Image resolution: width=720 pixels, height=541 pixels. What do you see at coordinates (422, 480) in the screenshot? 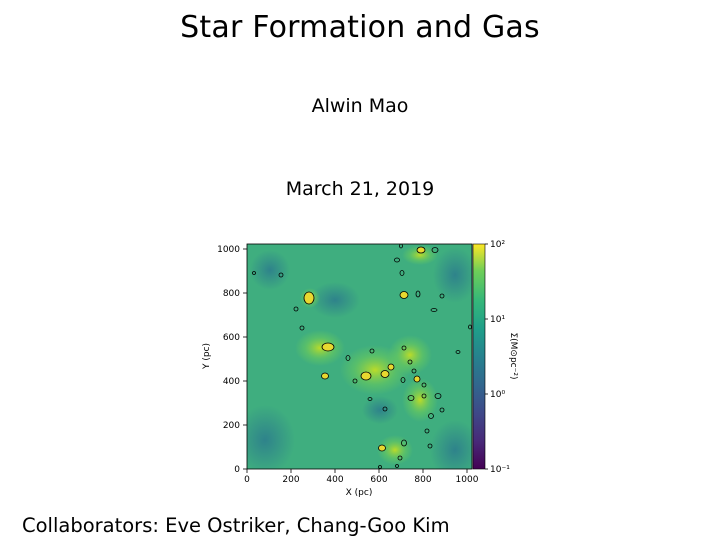
I see `x-tick-label: 800` at bounding box center [422, 480].